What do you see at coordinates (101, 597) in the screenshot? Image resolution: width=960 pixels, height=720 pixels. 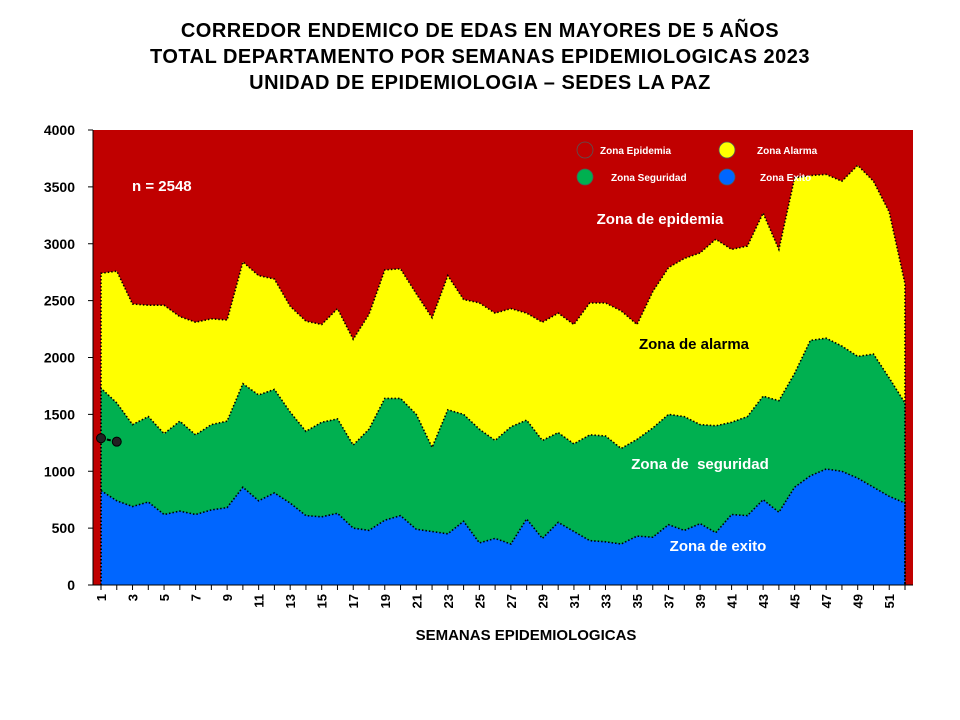 I see `x-tick-label: 1` at bounding box center [101, 597].